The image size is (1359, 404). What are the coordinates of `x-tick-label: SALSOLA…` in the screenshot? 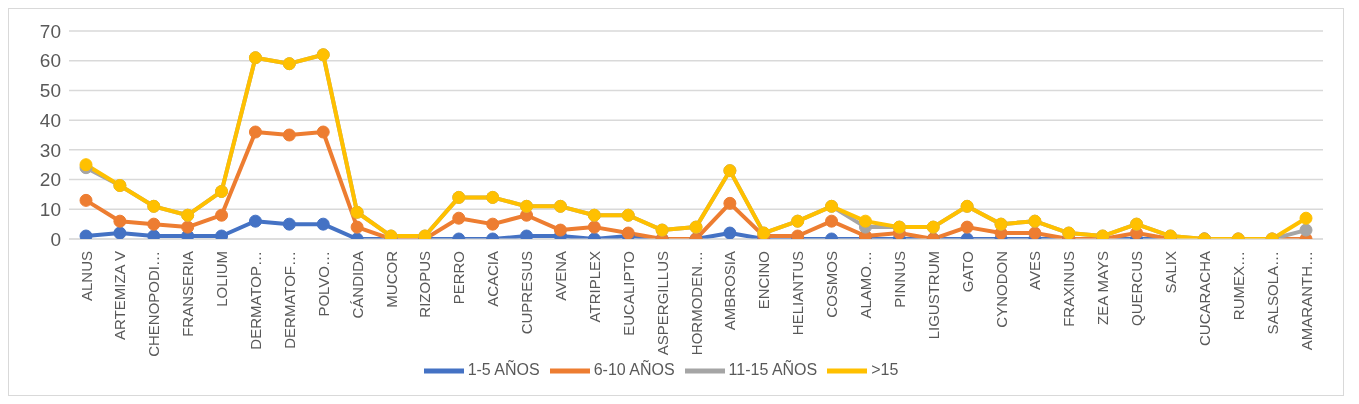 It's located at (1272, 293).